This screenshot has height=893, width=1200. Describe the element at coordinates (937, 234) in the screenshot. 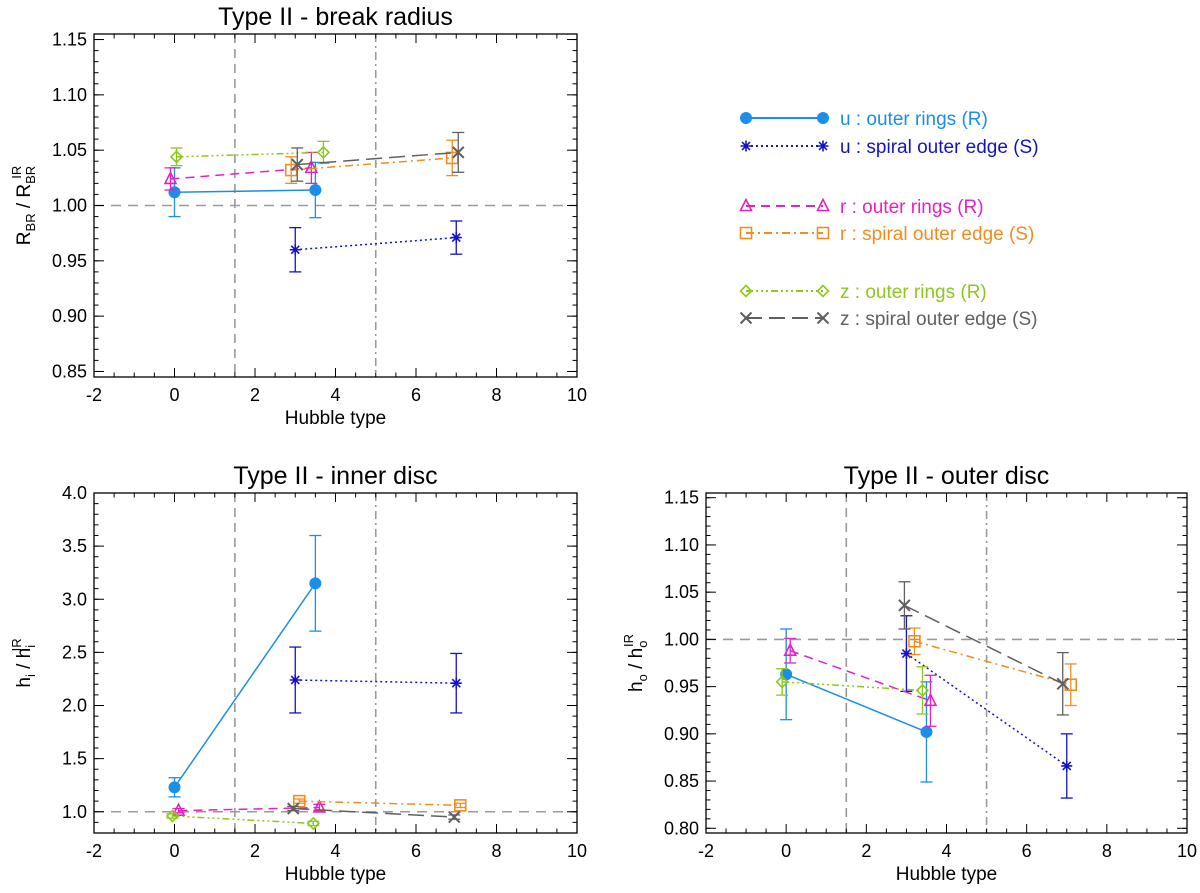

I see `legend-label: r : spiral outer edge (S)` at that location.